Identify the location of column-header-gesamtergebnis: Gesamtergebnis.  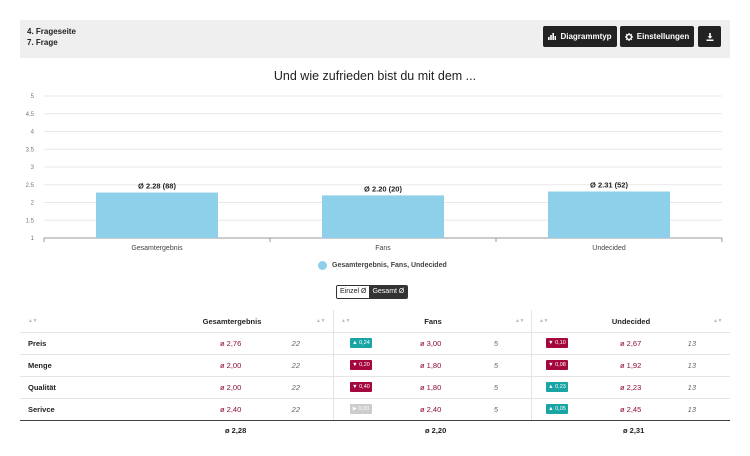
(232, 321).